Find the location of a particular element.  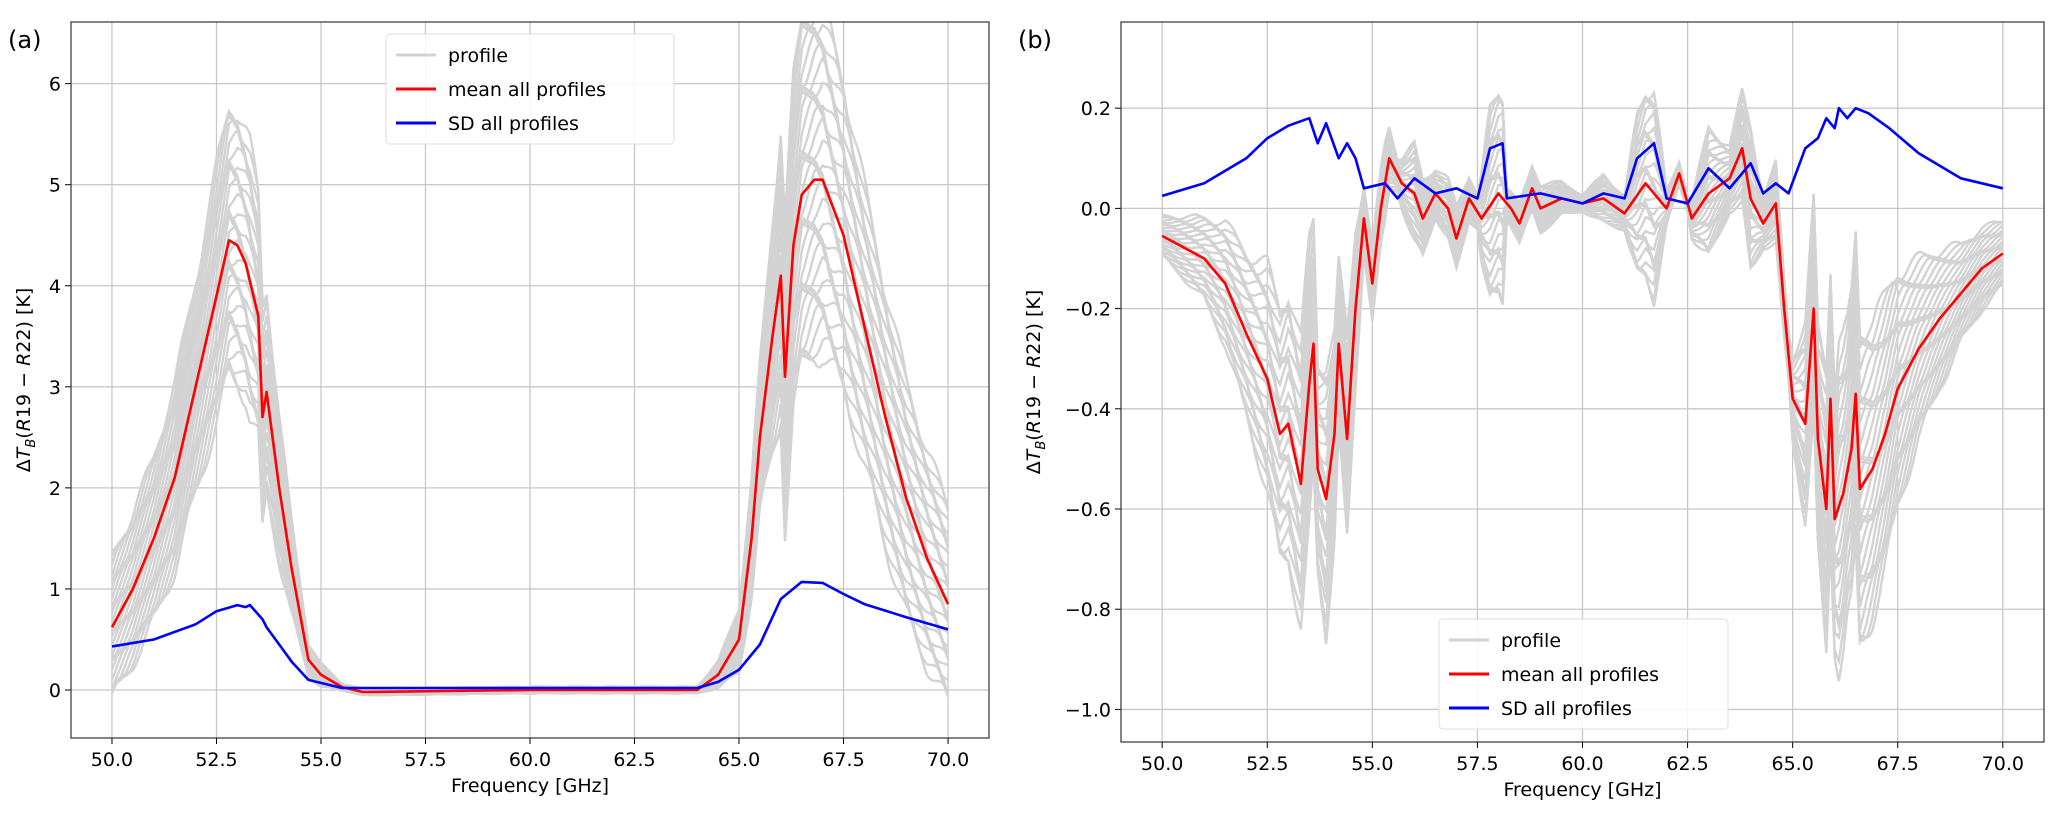

panel-label: (a) is located at coordinates (24, 40).